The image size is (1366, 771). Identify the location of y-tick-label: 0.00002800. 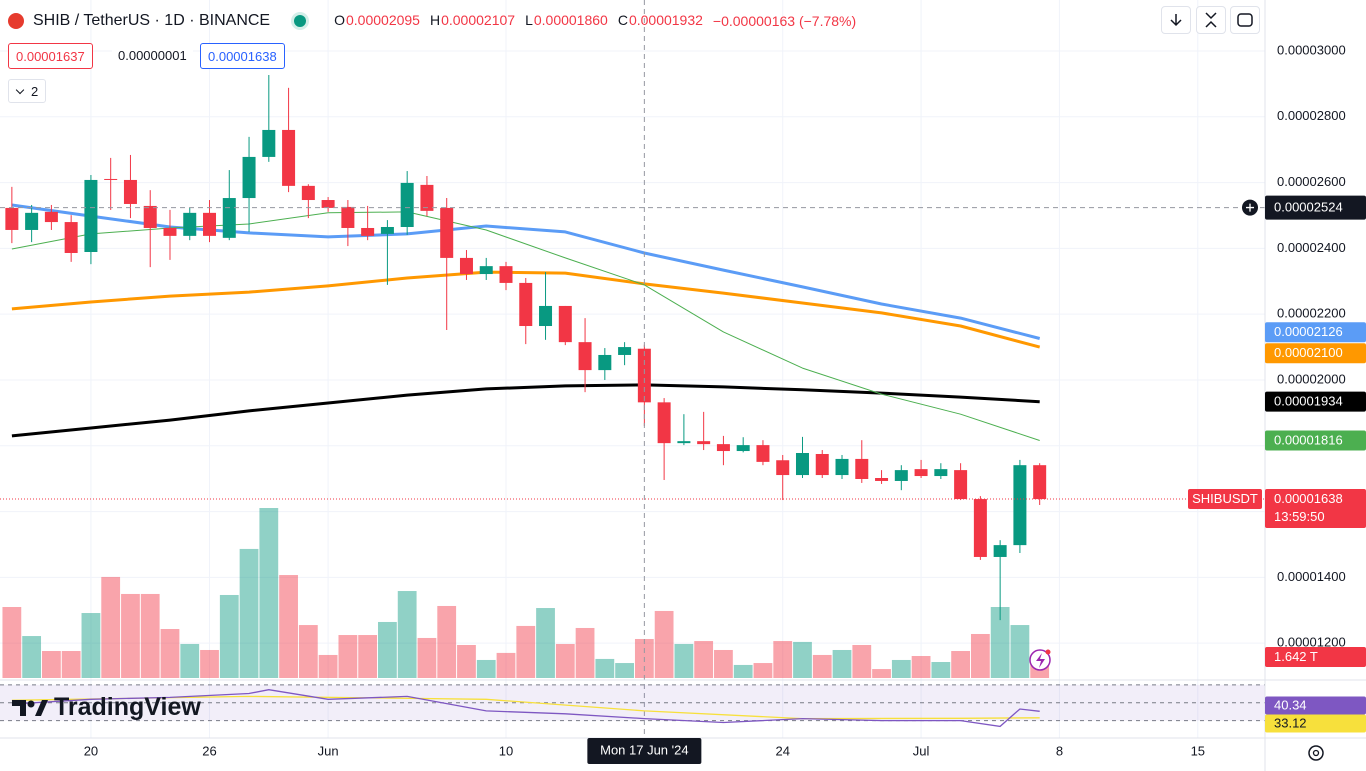
(1311, 115).